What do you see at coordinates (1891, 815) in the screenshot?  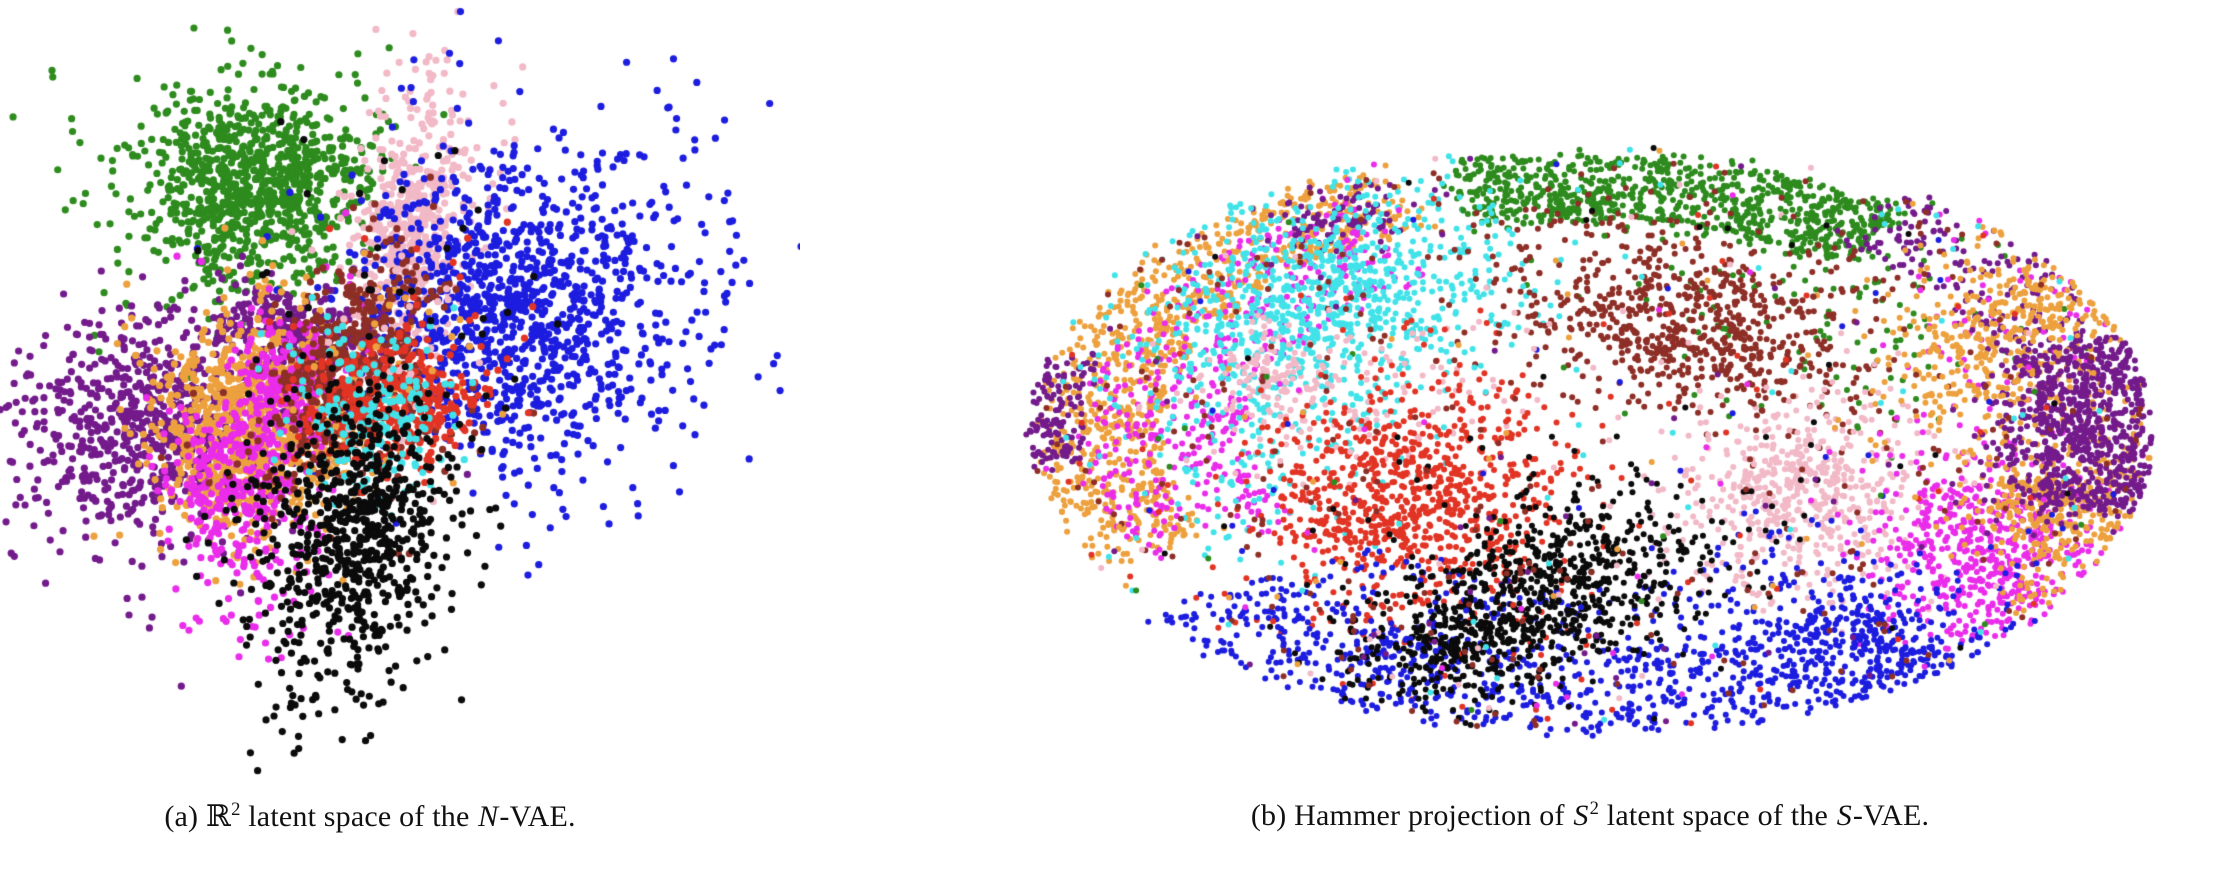 I see `caption-b-suffix: -VAE.` at bounding box center [1891, 815].